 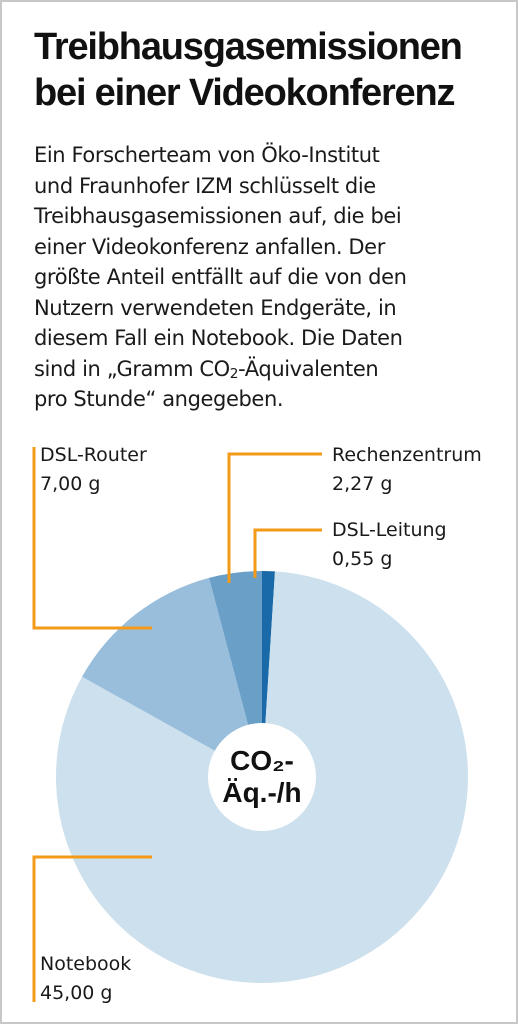 What do you see at coordinates (92, 538) in the screenshot?
I see `leader-dsl-router` at bounding box center [92, 538].